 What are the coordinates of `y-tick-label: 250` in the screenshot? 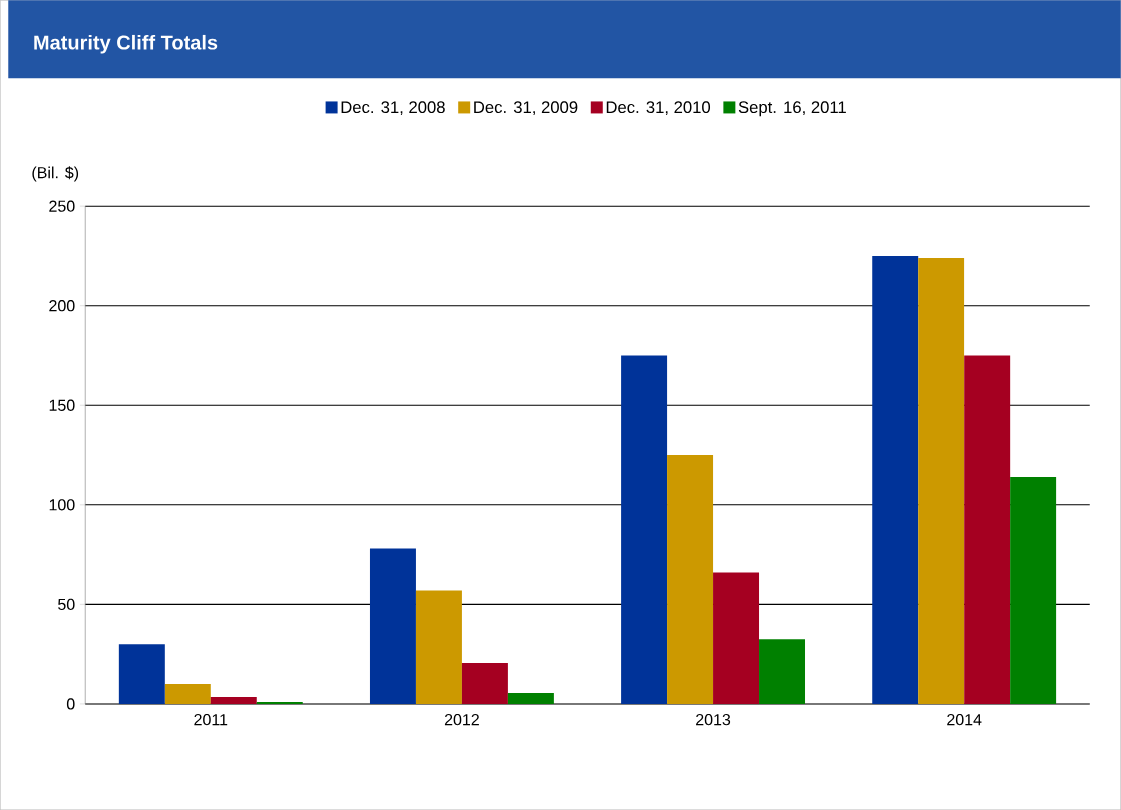 It's located at (62, 206).